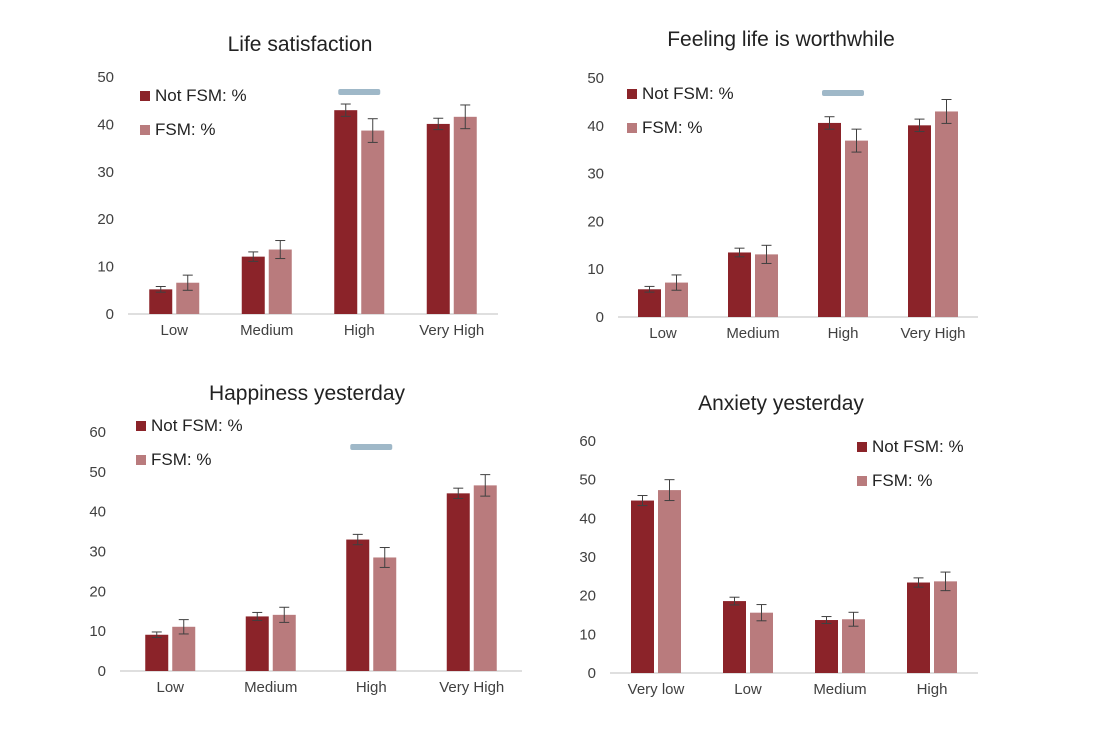 The image size is (1110, 729). What do you see at coordinates (781, 39) in the screenshot?
I see `chart-title: Feeling life is worthwhile` at bounding box center [781, 39].